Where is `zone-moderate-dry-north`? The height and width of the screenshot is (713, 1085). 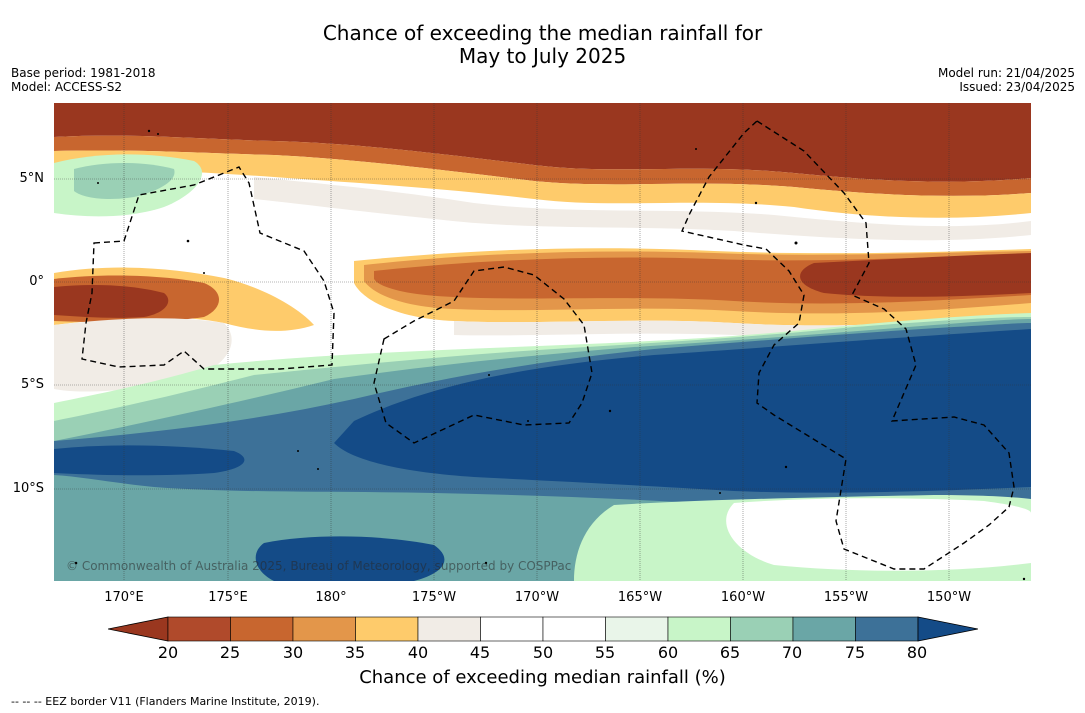 zone-moderate-dry-north is located at coordinates (542, 184).